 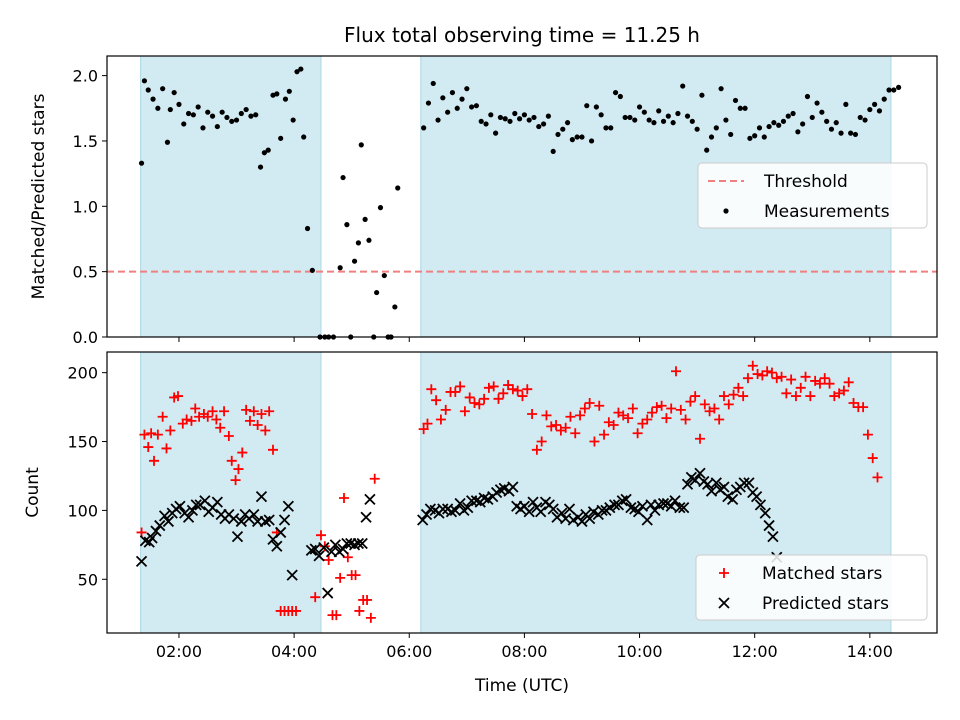 What do you see at coordinates (812, 195) in the screenshot?
I see `legend-box` at bounding box center [812, 195].